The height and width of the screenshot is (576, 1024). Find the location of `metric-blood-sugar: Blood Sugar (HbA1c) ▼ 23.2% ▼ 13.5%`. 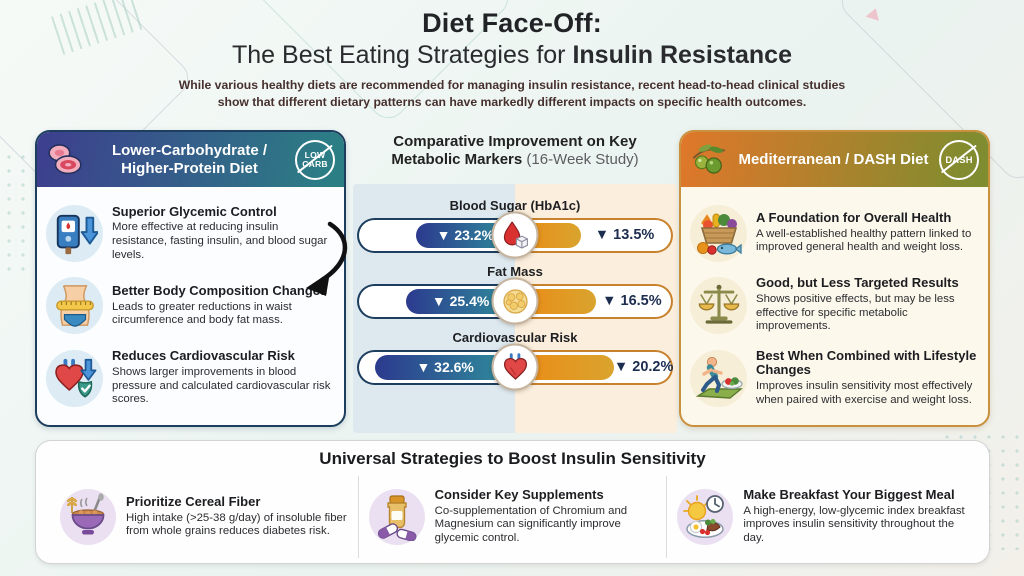

metric-blood-sugar: Blood Sugar (HbA1c) ▼ 23.2% ▼ 13.5% is located at coordinates (515, 228).